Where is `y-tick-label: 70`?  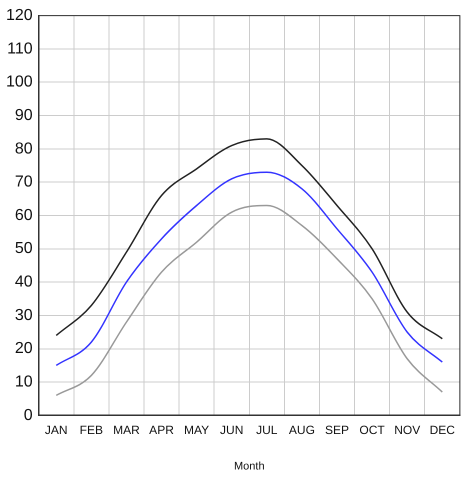
y-tick-label: 70 is located at coordinates (23, 182).